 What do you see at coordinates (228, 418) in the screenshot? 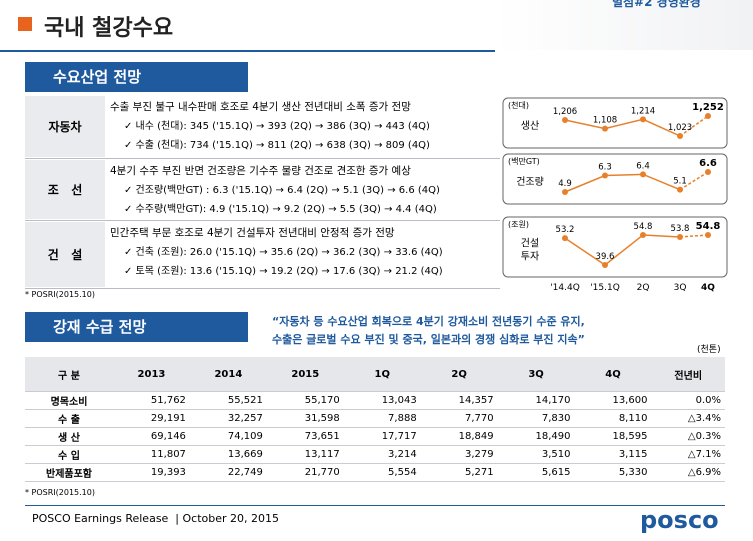
I see `cell: 32,257` at bounding box center [228, 418].